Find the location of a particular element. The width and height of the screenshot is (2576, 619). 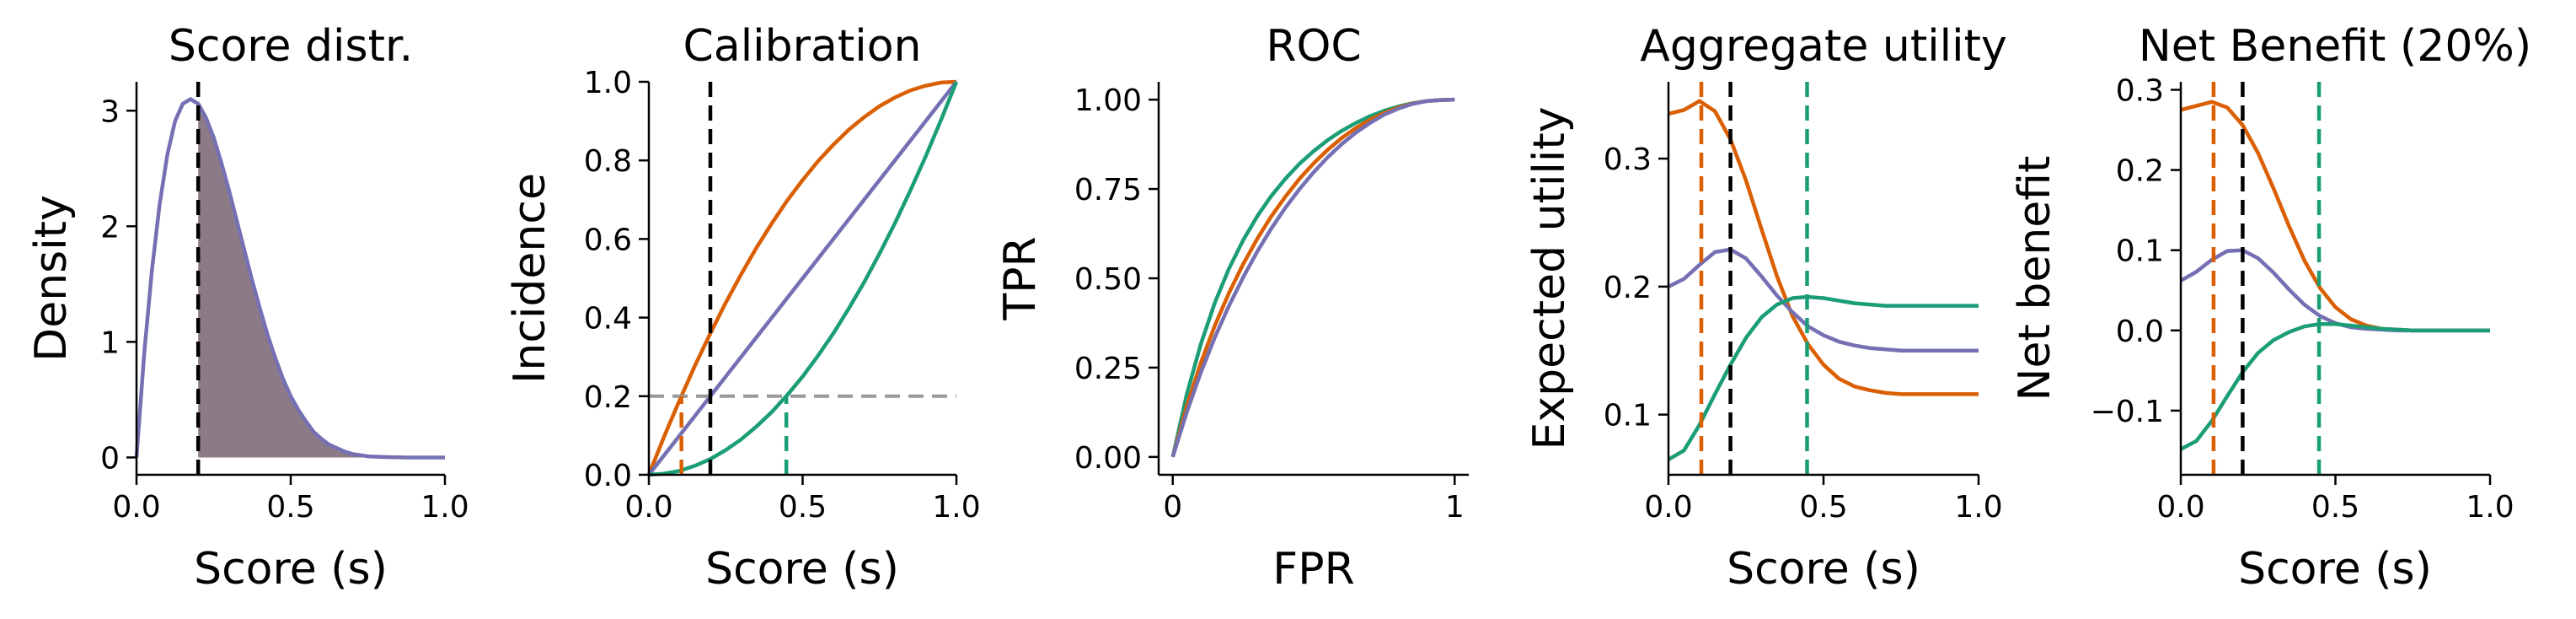

x-tick-label: 1 is located at coordinates (1455, 507).